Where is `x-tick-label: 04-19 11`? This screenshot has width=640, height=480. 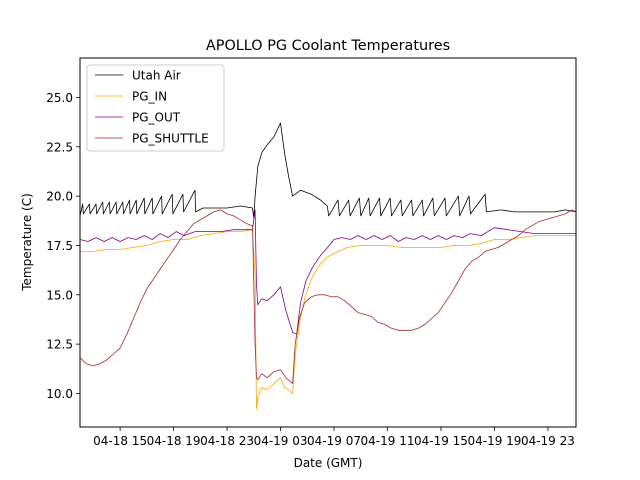
x-tick-label: 04-19 11 is located at coordinates (388, 441).